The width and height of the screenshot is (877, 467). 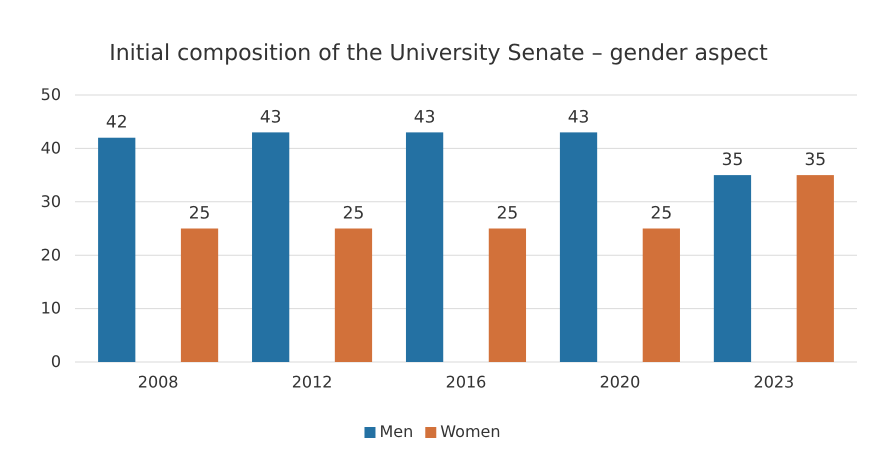 I want to click on y-tick-label: 10, so click(x=50, y=308).